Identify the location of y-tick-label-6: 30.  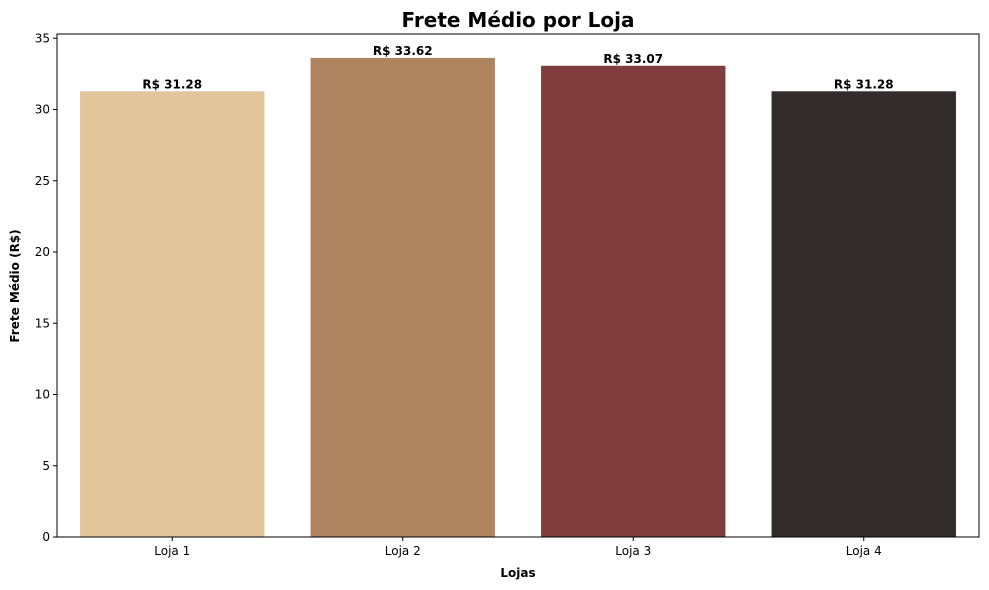
(42, 110).